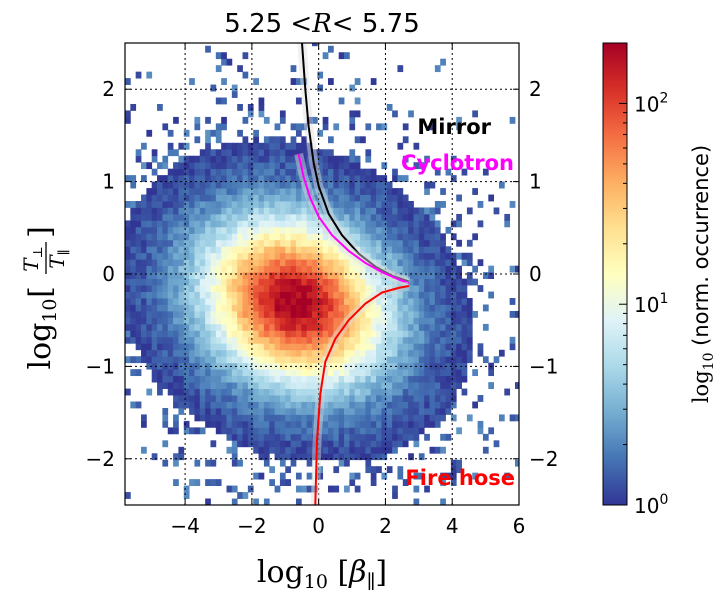 The height and width of the screenshot is (602, 724). I want to click on title-condition: <R<, so click(322, 24).